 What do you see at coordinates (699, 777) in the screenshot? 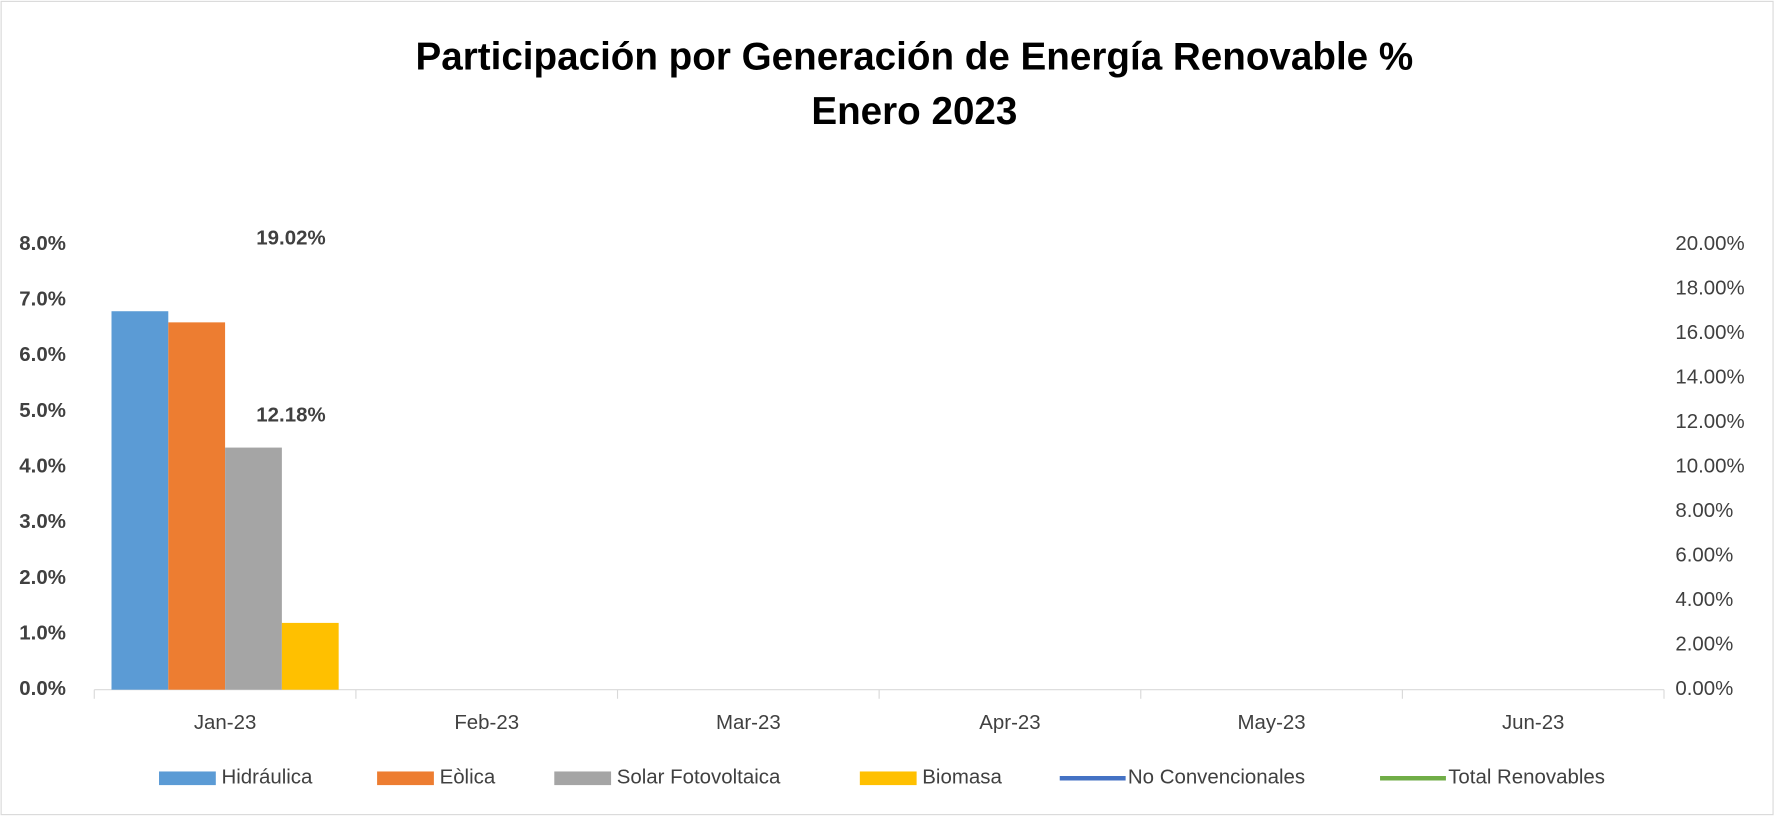
I see `legend-label: Solar Fotovoltaica` at bounding box center [699, 777].